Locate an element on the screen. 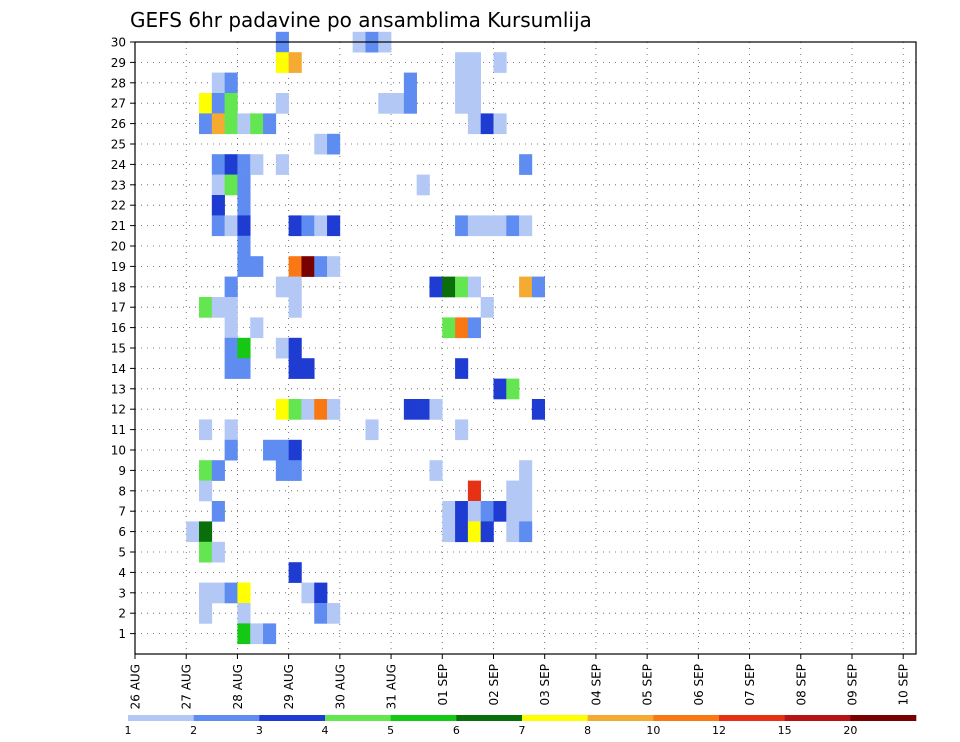 The width and height of the screenshot is (960, 742). y-tick-label: 11 is located at coordinates (118, 430).